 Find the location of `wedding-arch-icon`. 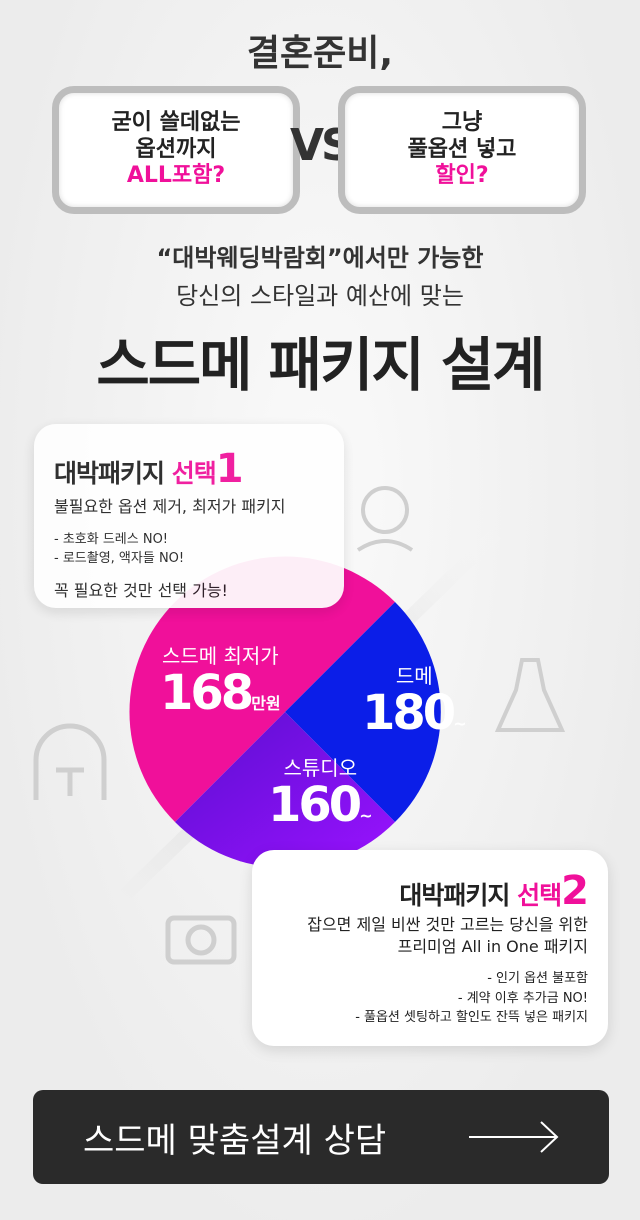

wedding-arch-icon is located at coordinates (70, 761).